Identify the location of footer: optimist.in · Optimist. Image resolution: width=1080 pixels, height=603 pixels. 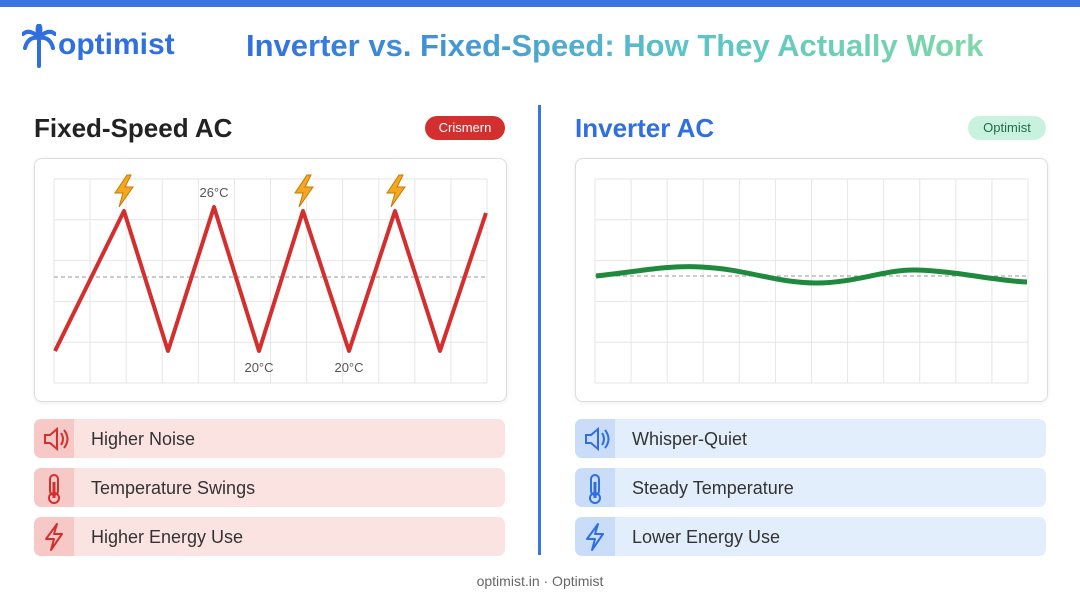
(540, 581).